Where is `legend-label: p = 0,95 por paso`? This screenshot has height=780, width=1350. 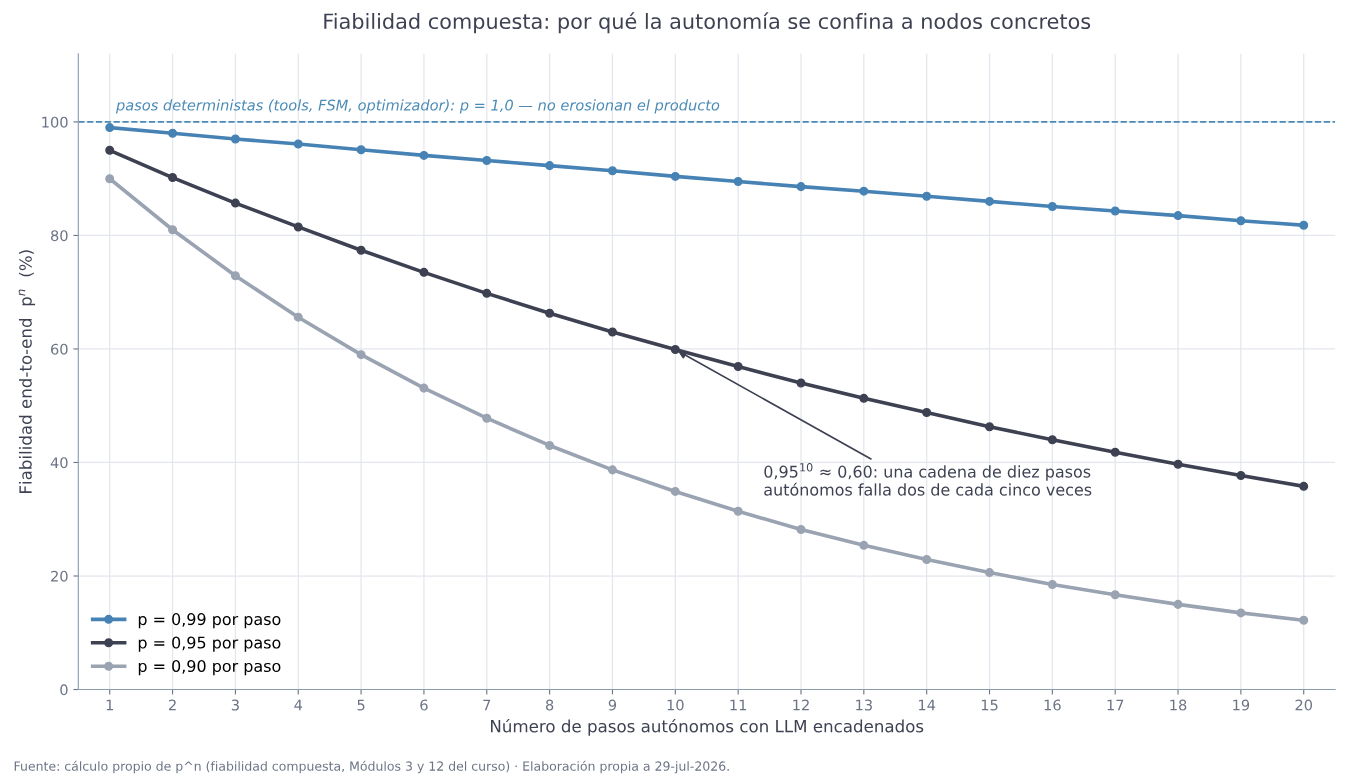
legend-label: p = 0,95 por paso is located at coordinates (209, 644).